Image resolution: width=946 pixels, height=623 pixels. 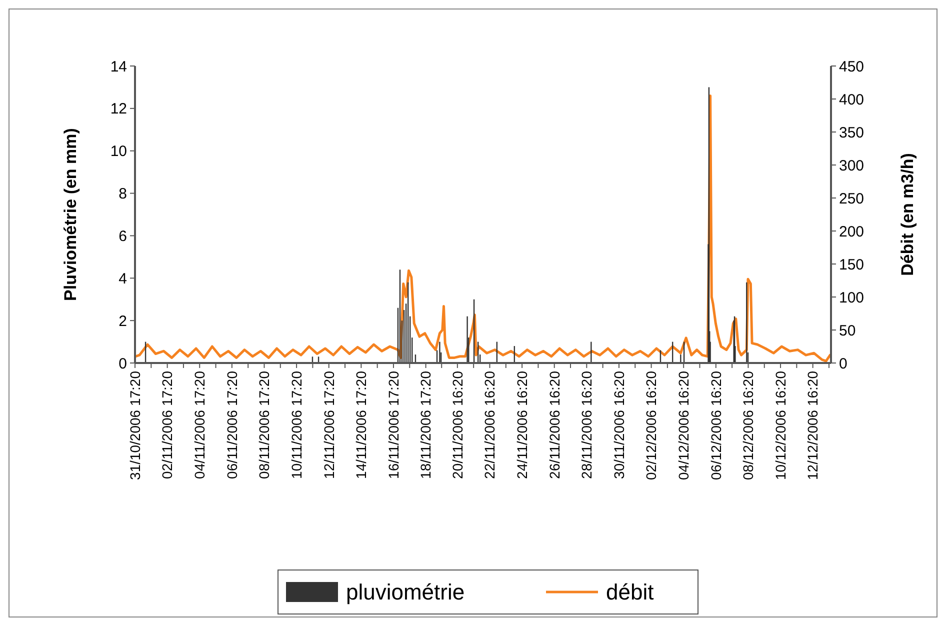 What do you see at coordinates (748, 425) in the screenshot?
I see `x-tick-label: 08/12/2006 16:20` at bounding box center [748, 425].